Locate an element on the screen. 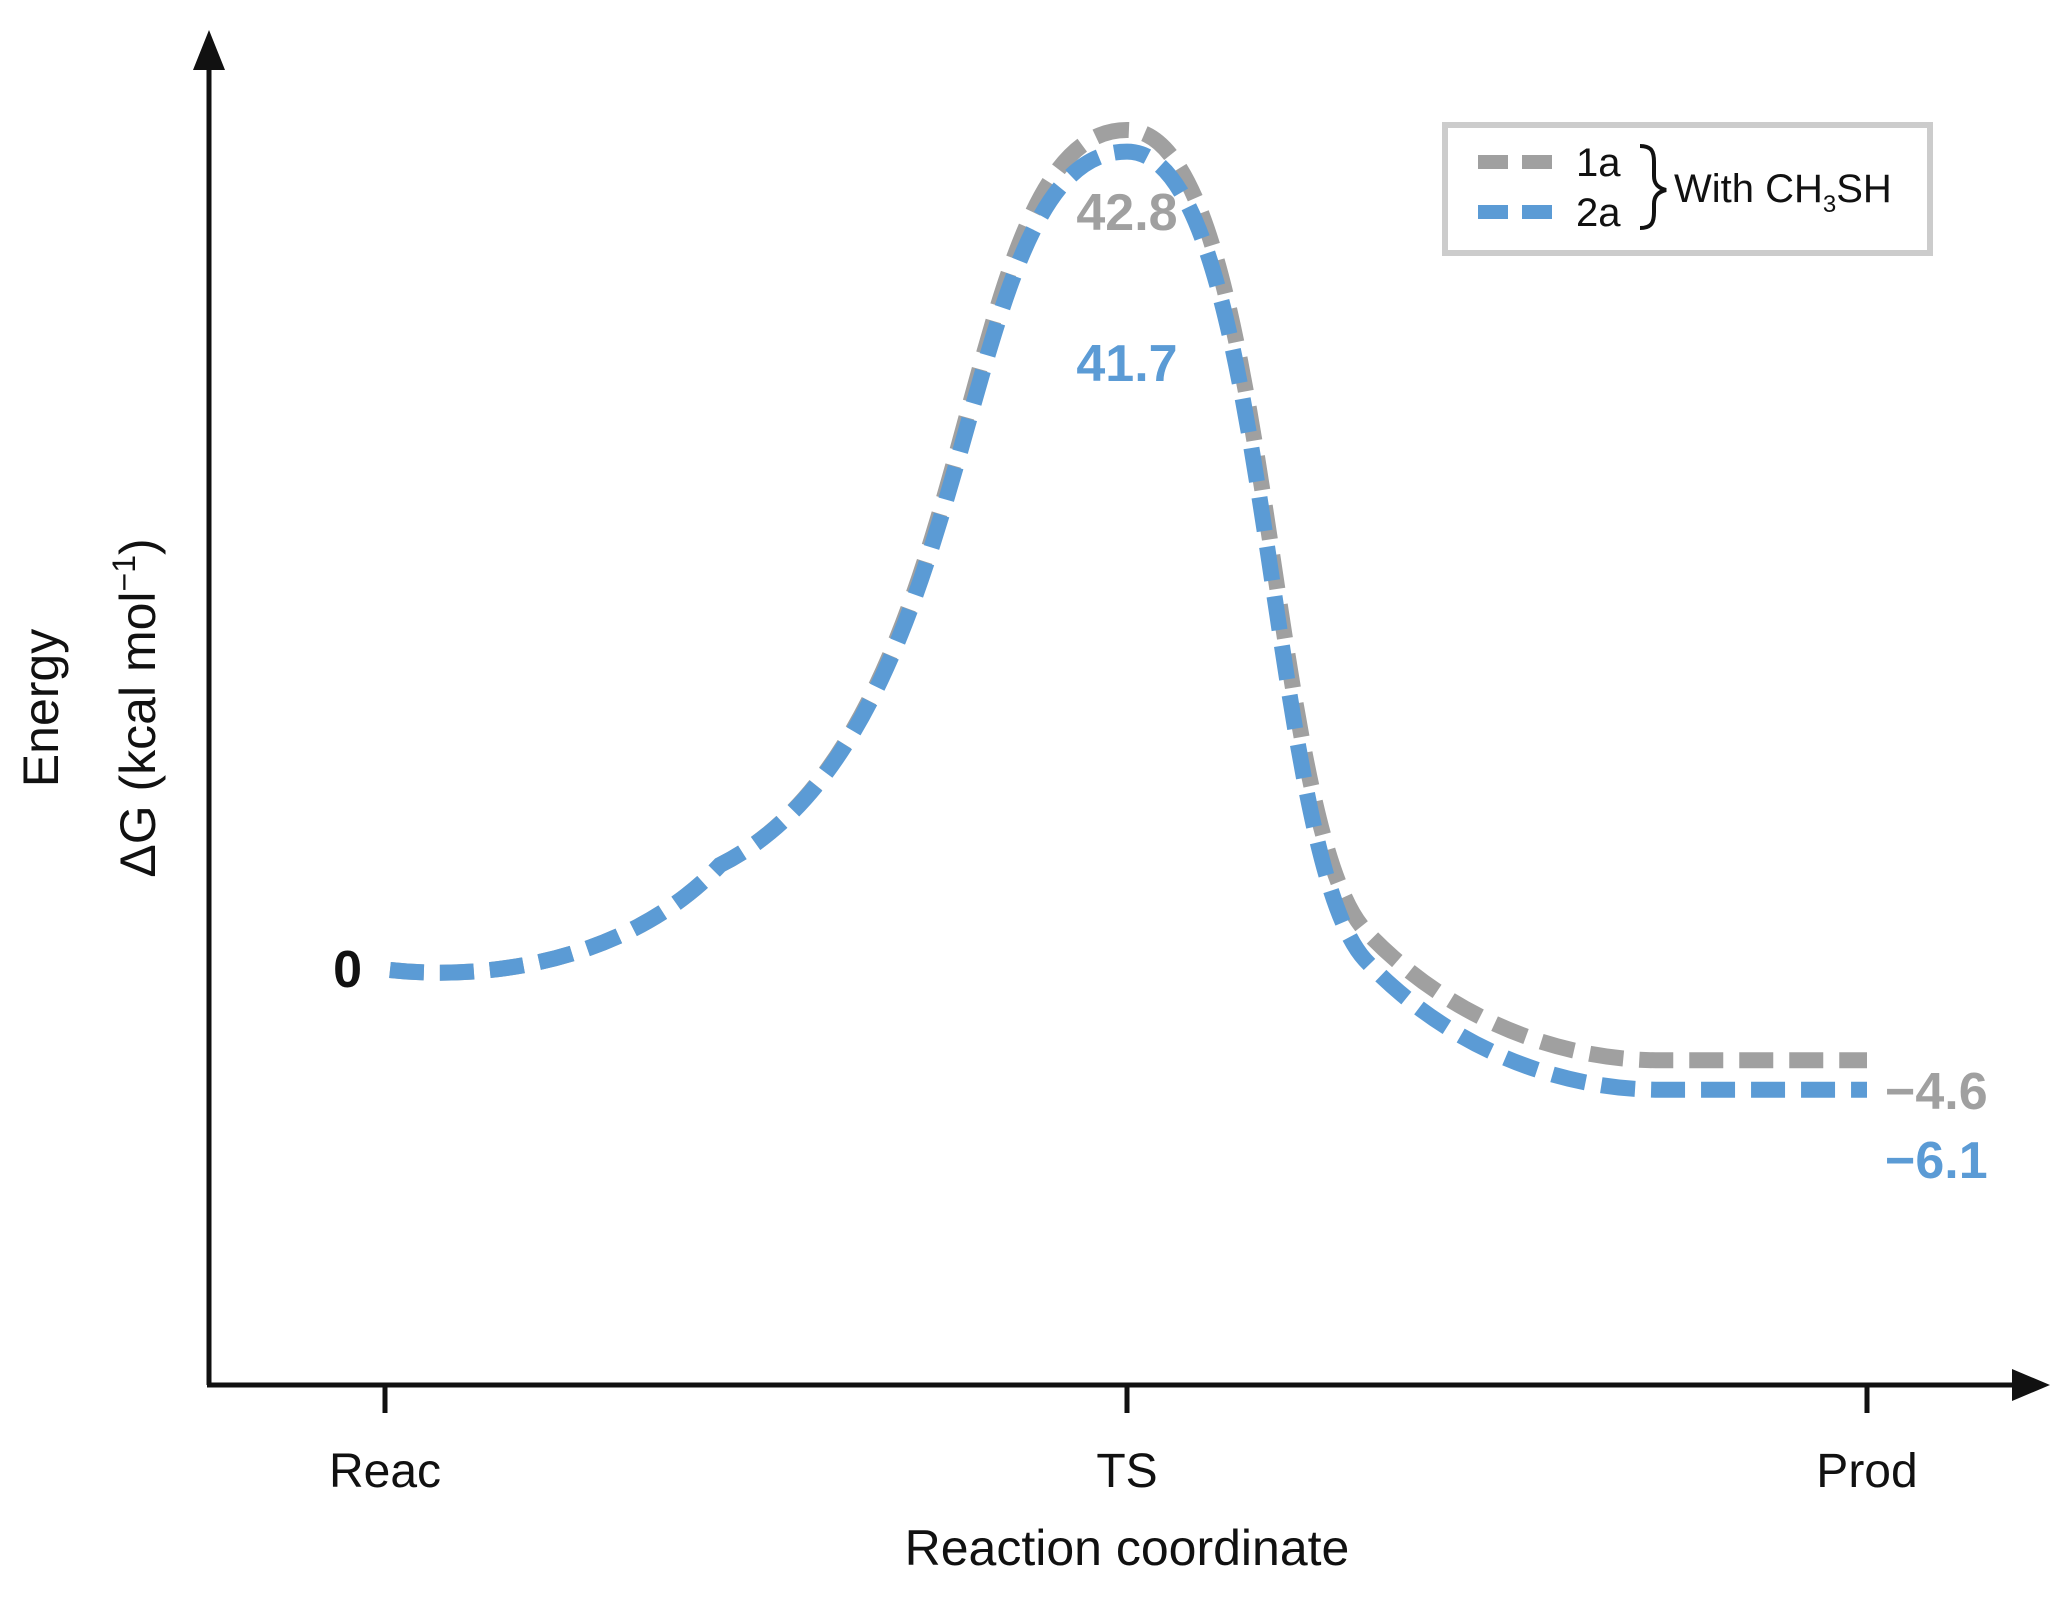 This screenshot has width=2067, height=1600. legend: 1a 2a With CH3SH is located at coordinates (1687, 189).